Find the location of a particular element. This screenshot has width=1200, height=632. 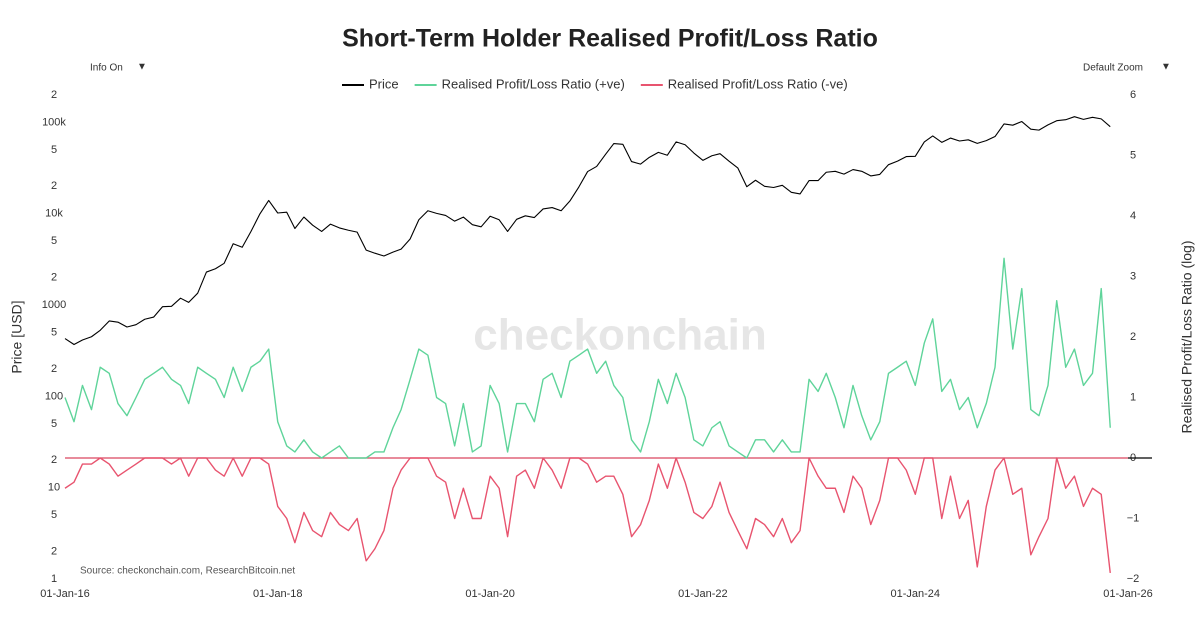

x-tick-label: 01-Jan-20 is located at coordinates (490, 594).